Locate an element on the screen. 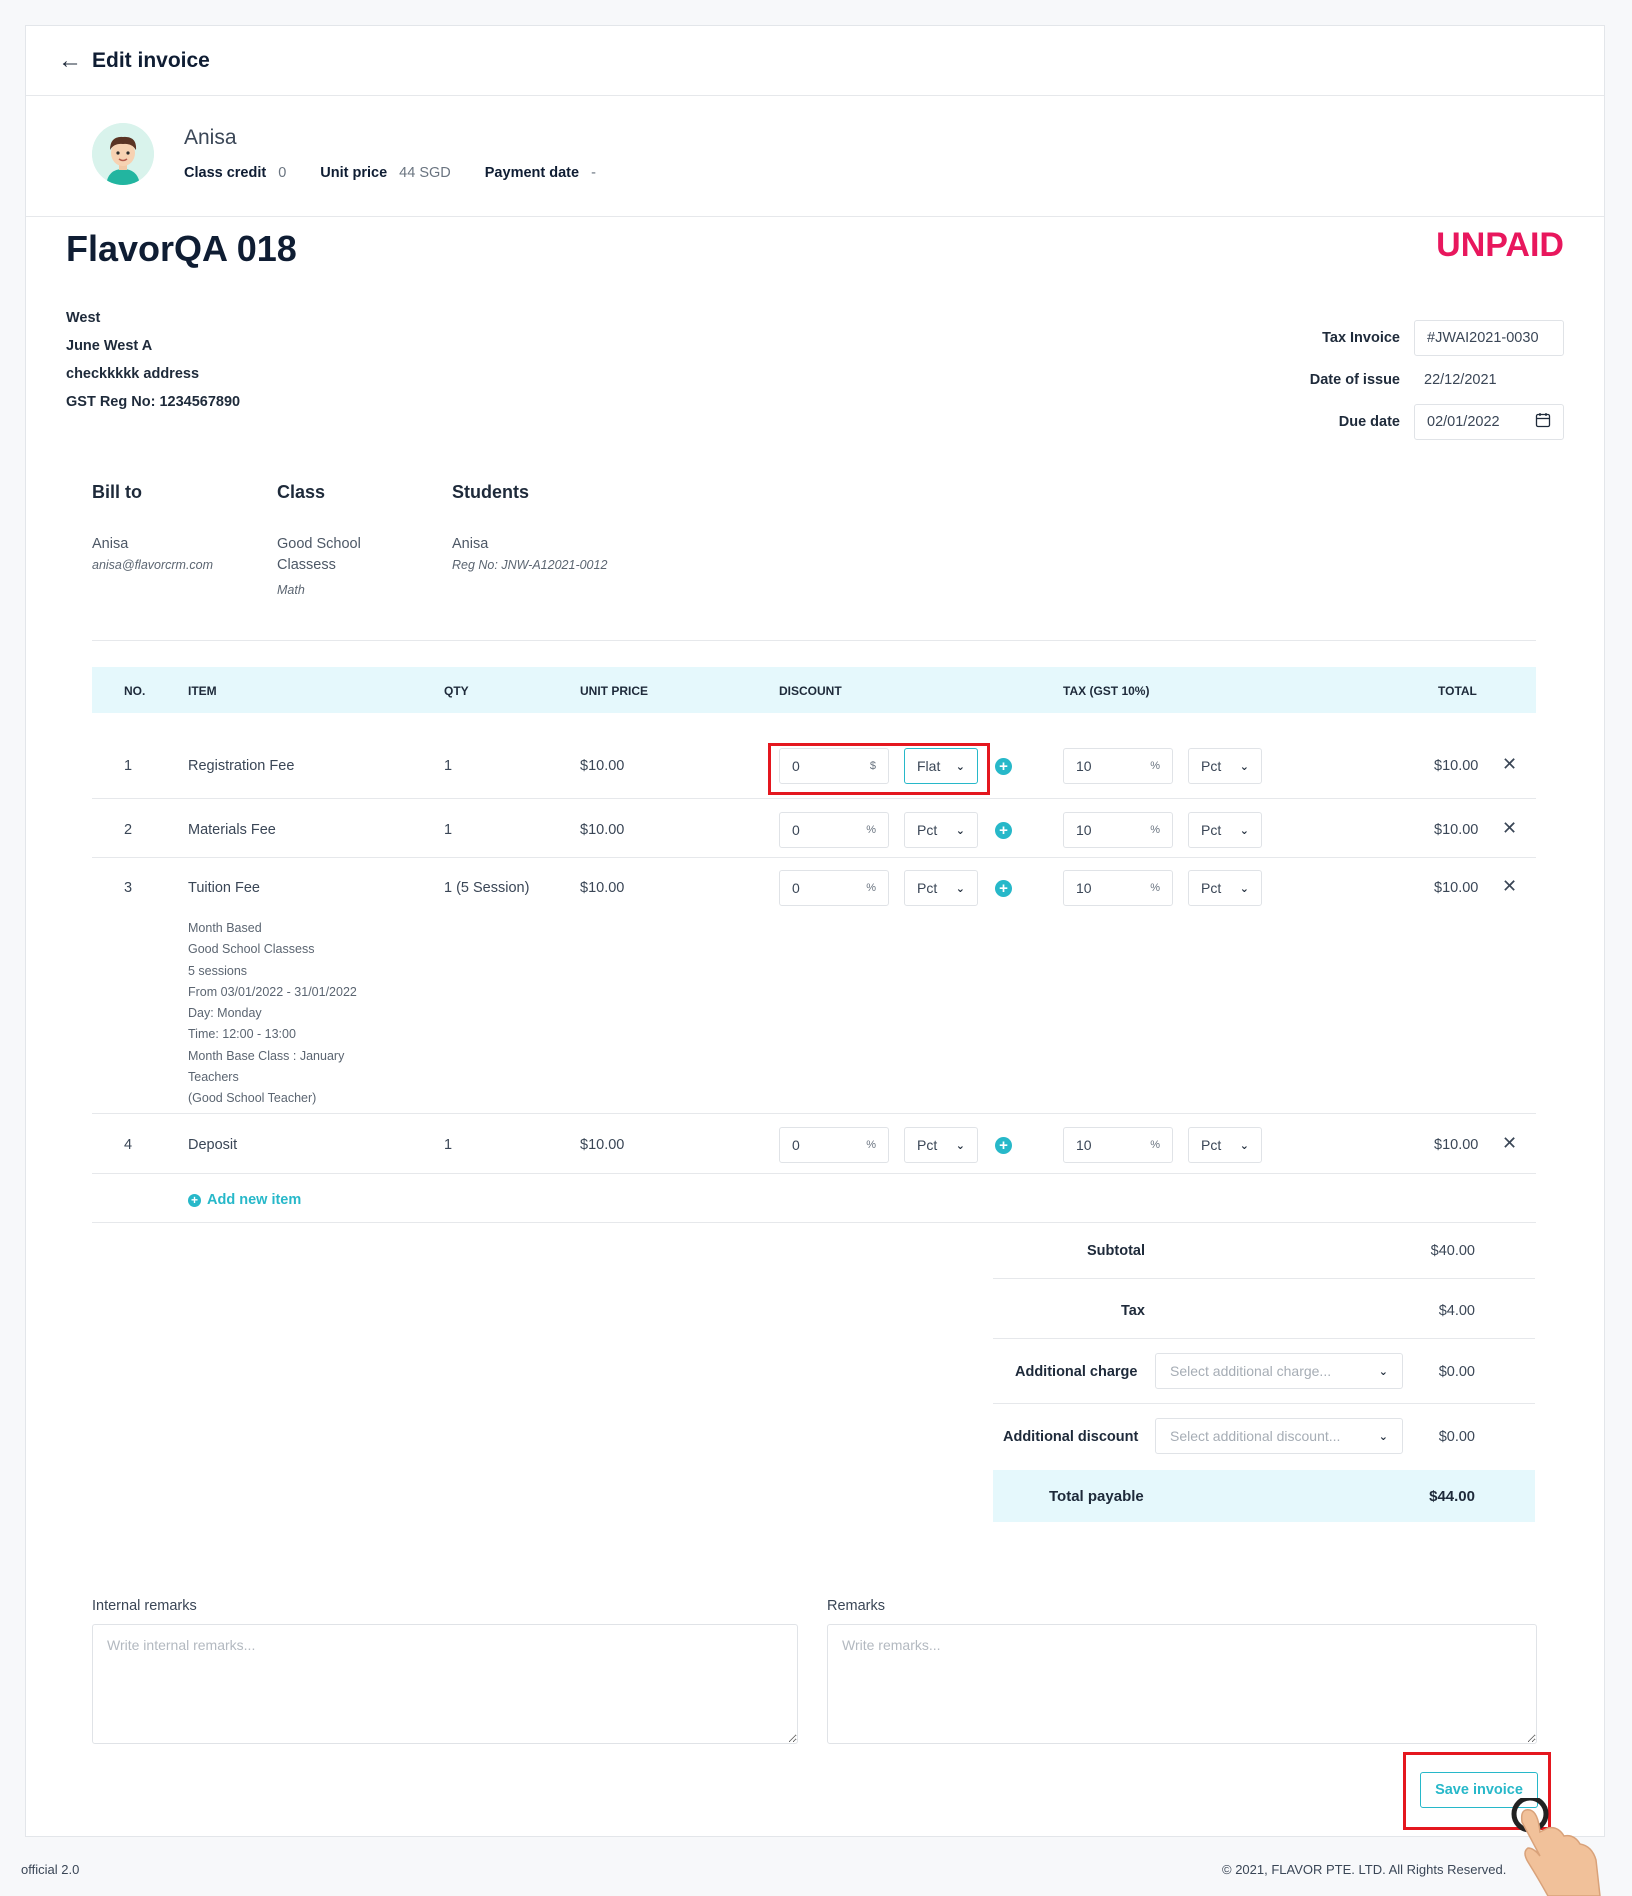  add-new-item-button: + Add new item is located at coordinates (244, 1200).